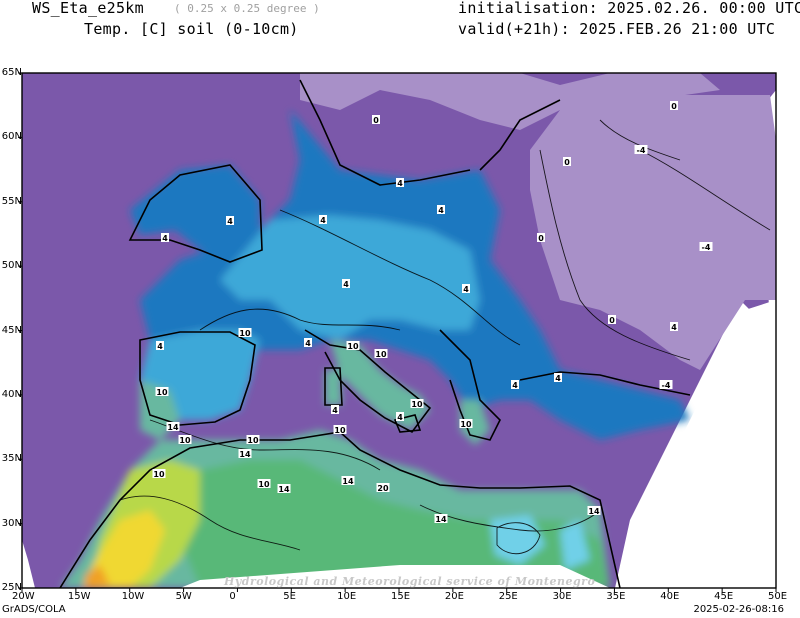 The width and height of the screenshot is (800, 618). What do you see at coordinates (159, 474) in the screenshot?
I see `contour-label-31: 10` at bounding box center [159, 474].